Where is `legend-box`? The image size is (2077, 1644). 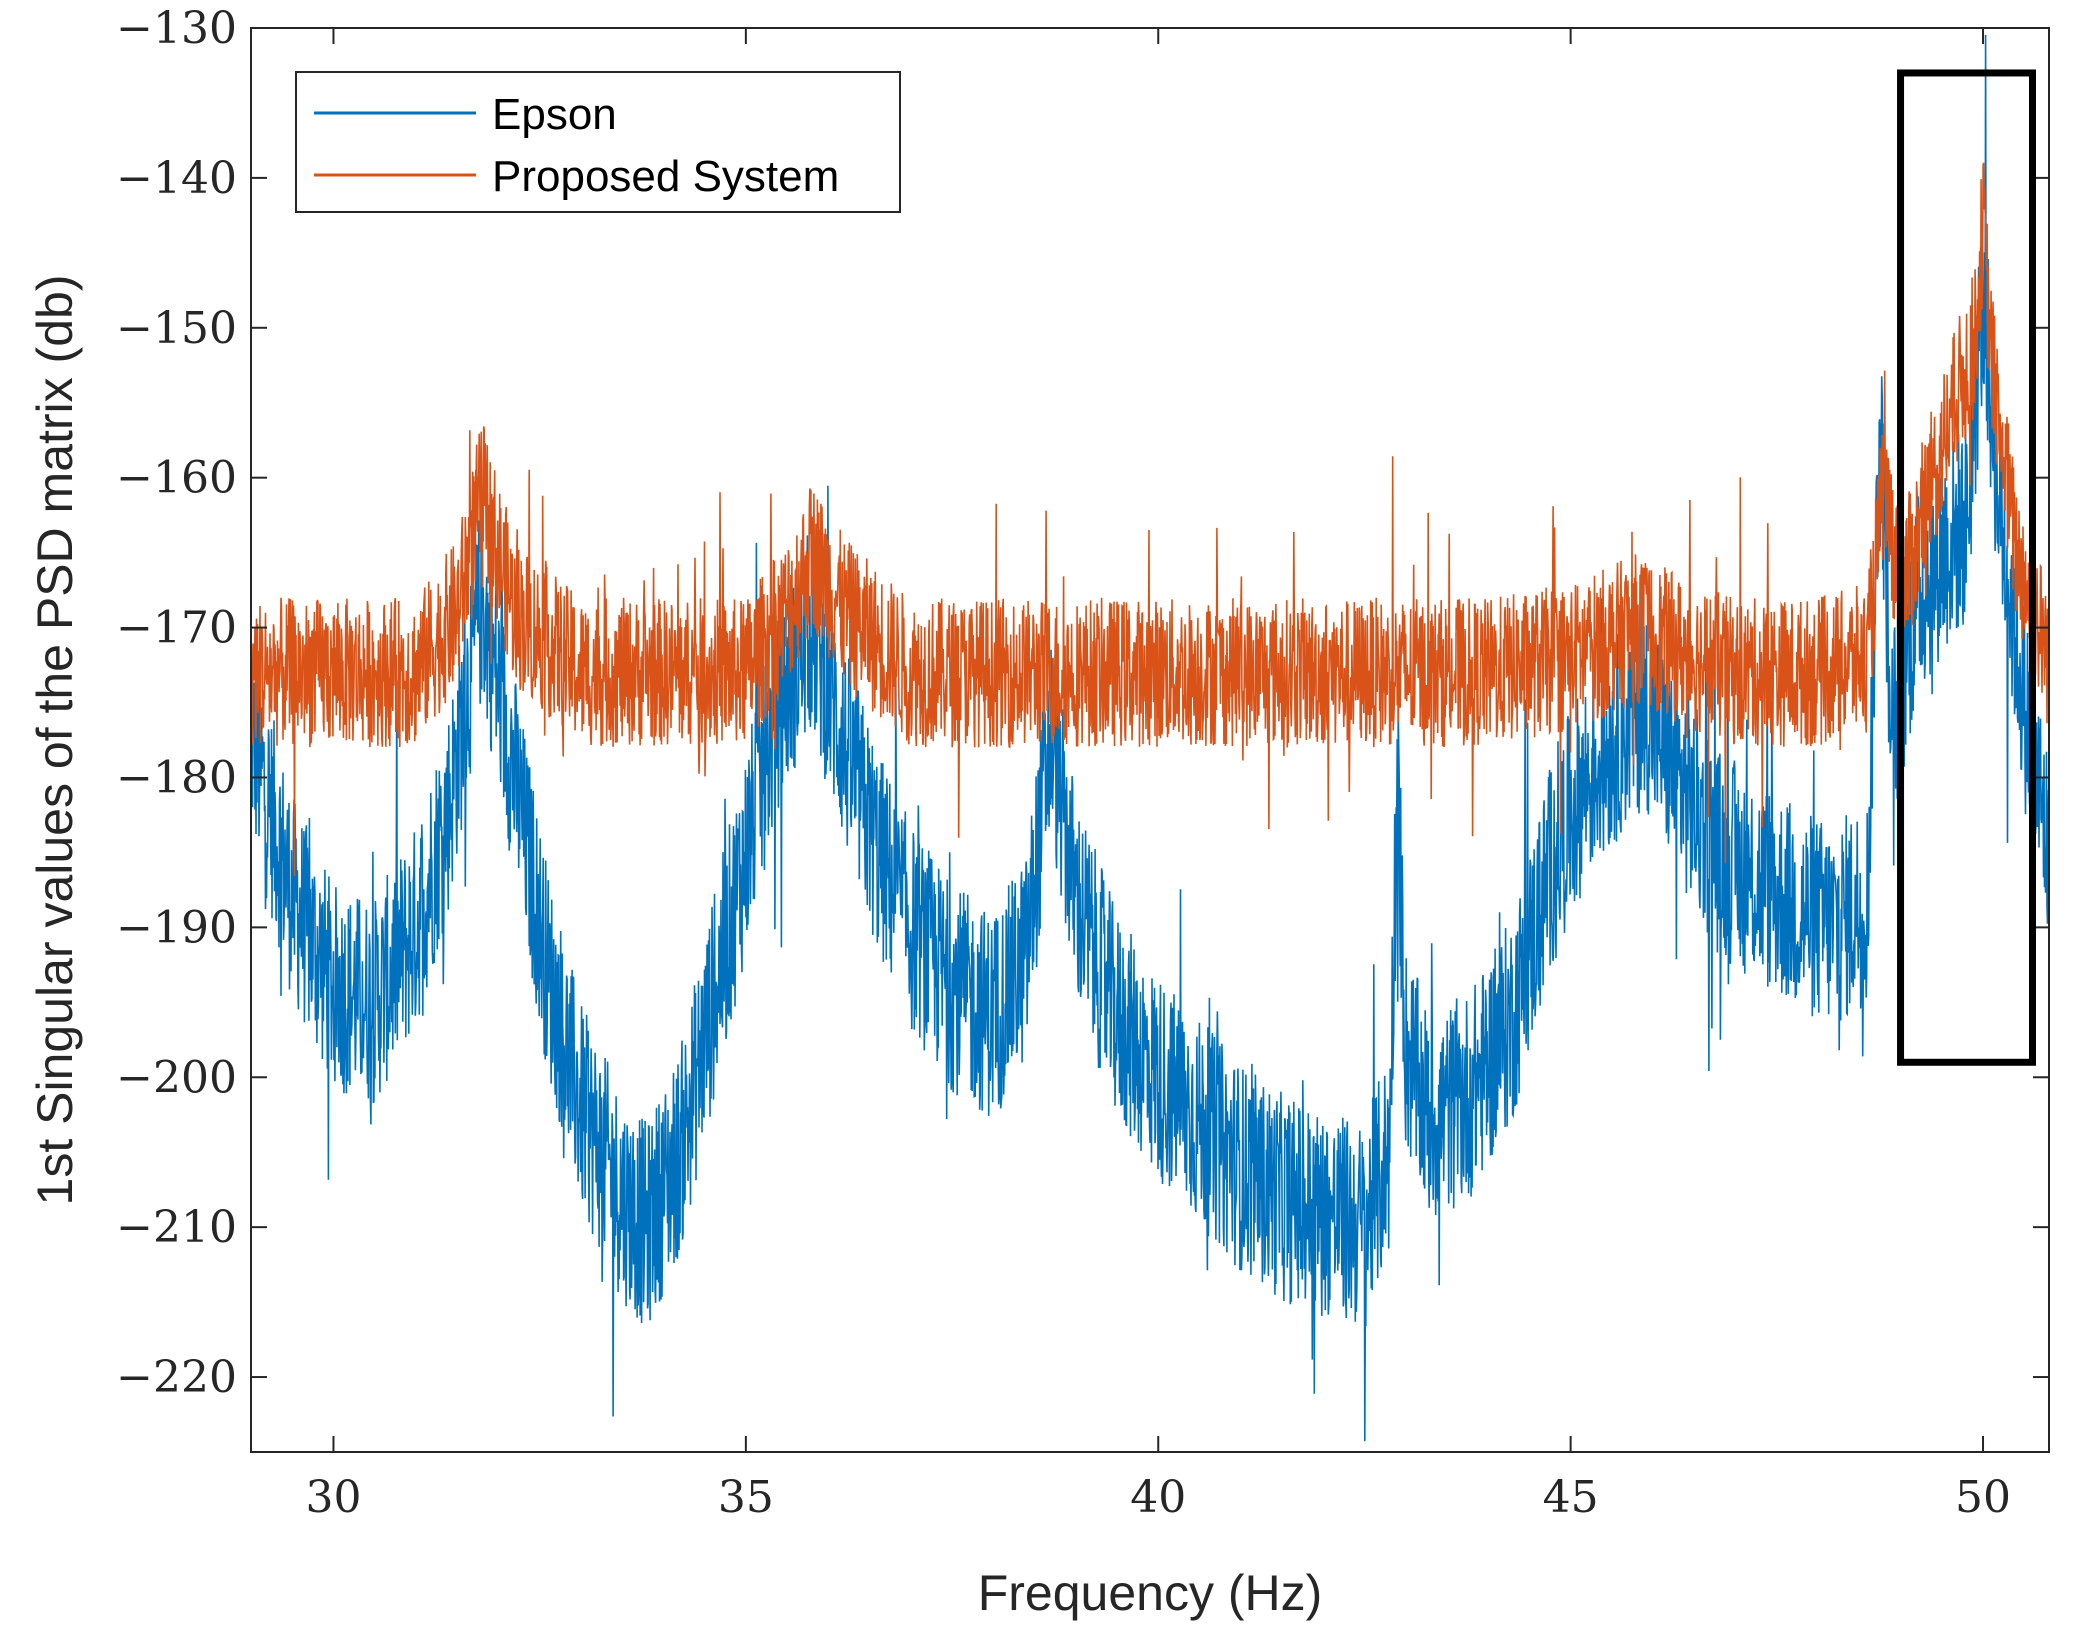 legend-box is located at coordinates (598, 142).